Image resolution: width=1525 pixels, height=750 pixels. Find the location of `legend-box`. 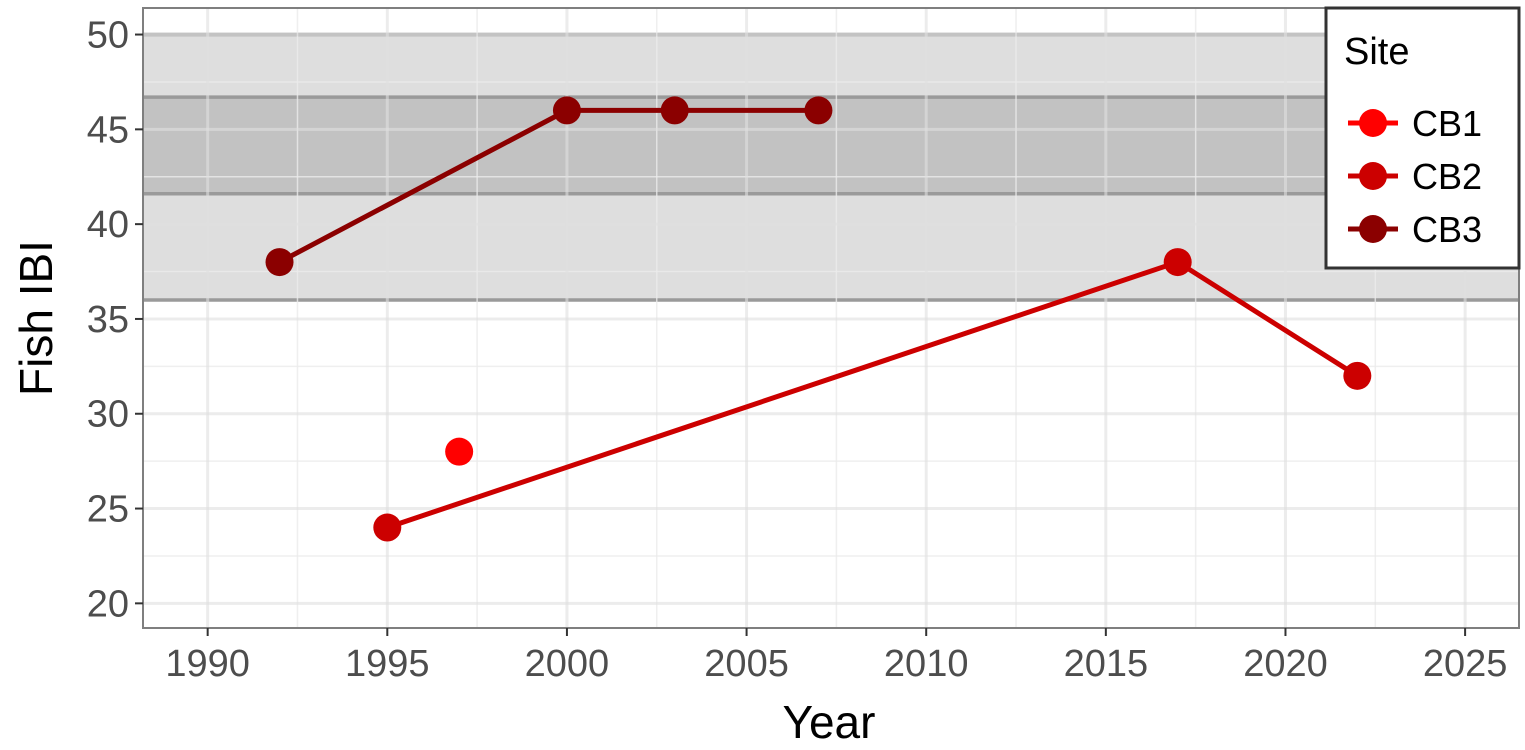

legend-box is located at coordinates (1422, 138).